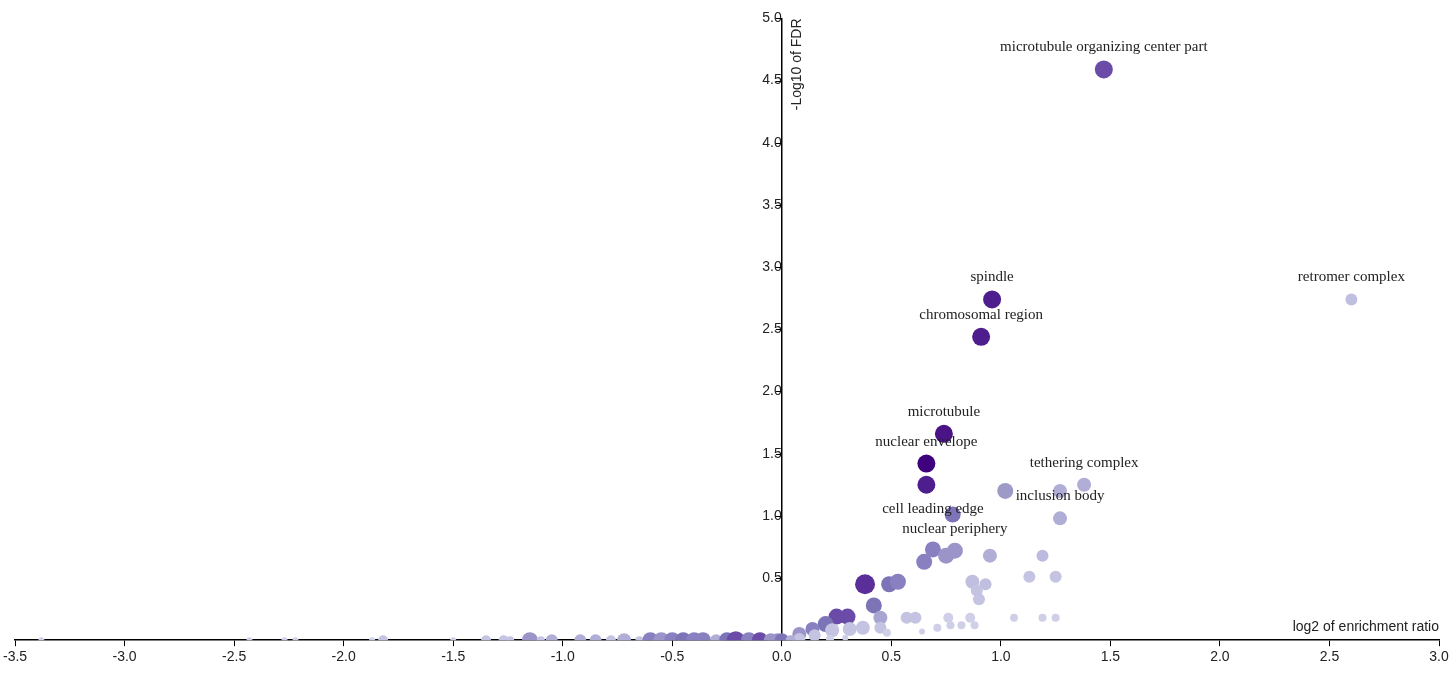 The width and height of the screenshot is (1453, 673). I want to click on x-tick-label: -1.0, so click(563, 656).